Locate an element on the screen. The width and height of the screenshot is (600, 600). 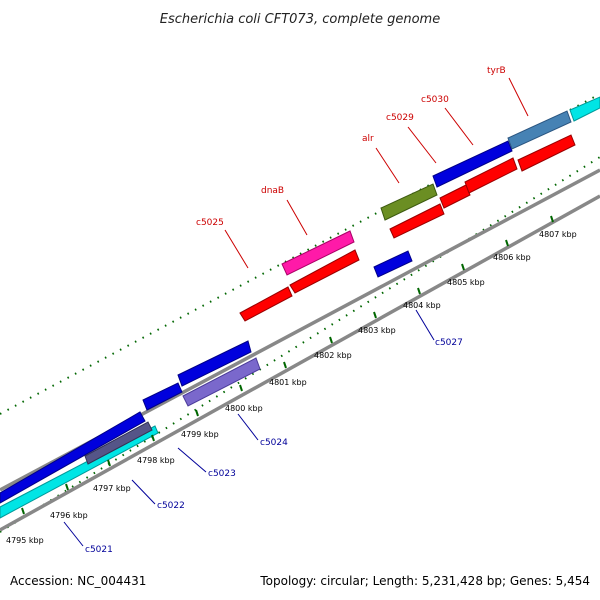
gene-label-alr: alr is located at coordinates (368, 139).